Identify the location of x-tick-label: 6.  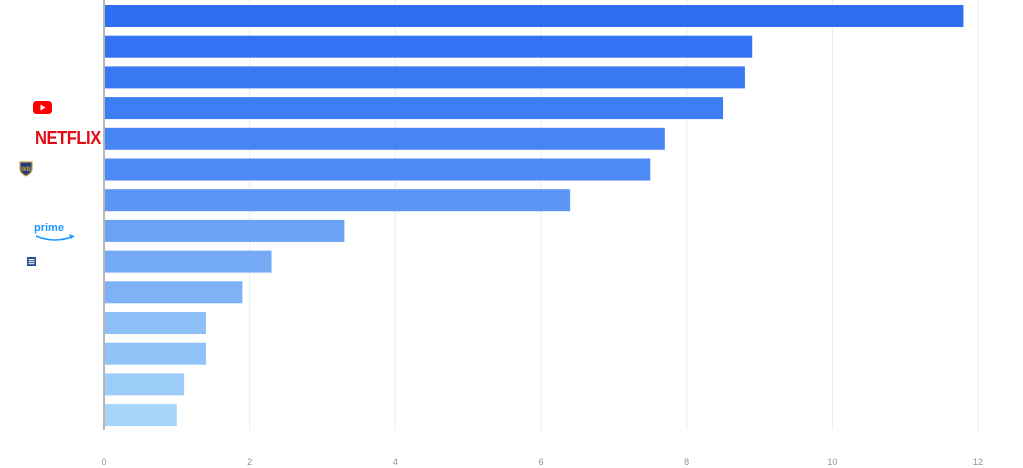
(540, 462).